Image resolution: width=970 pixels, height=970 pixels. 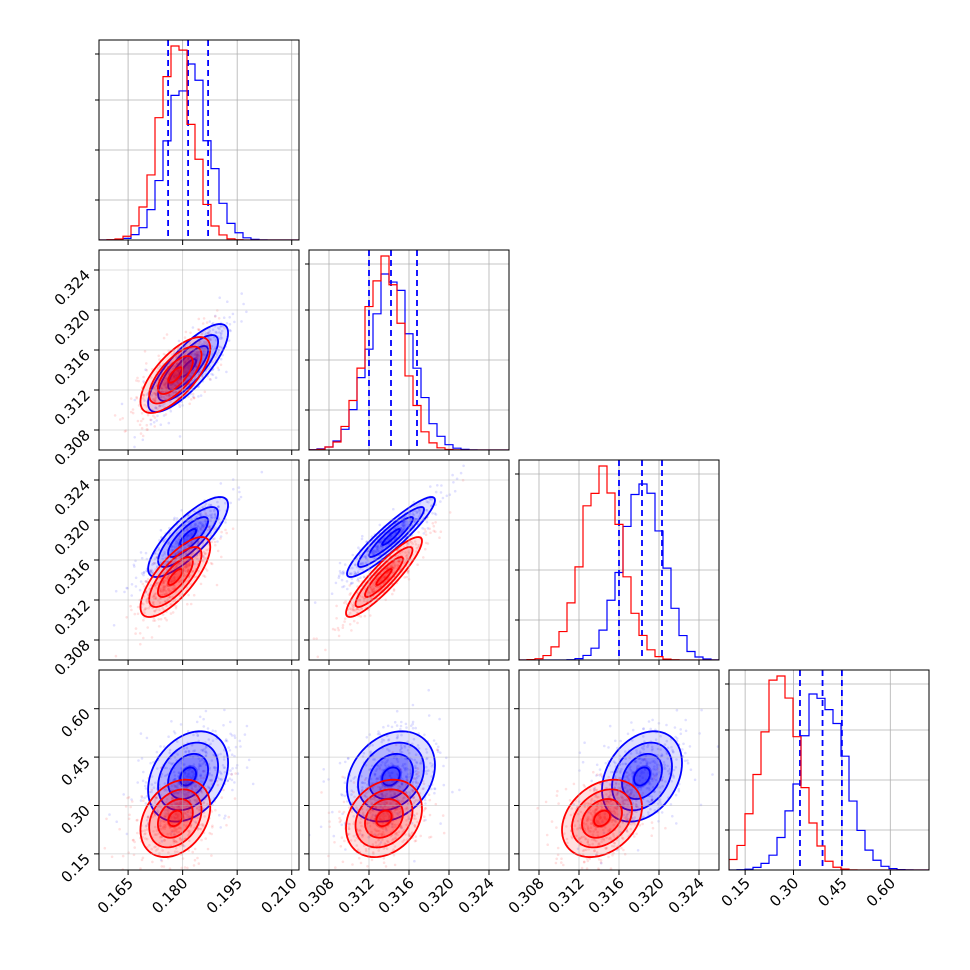 I want to click on panel-frame, so click(x=199, y=140).